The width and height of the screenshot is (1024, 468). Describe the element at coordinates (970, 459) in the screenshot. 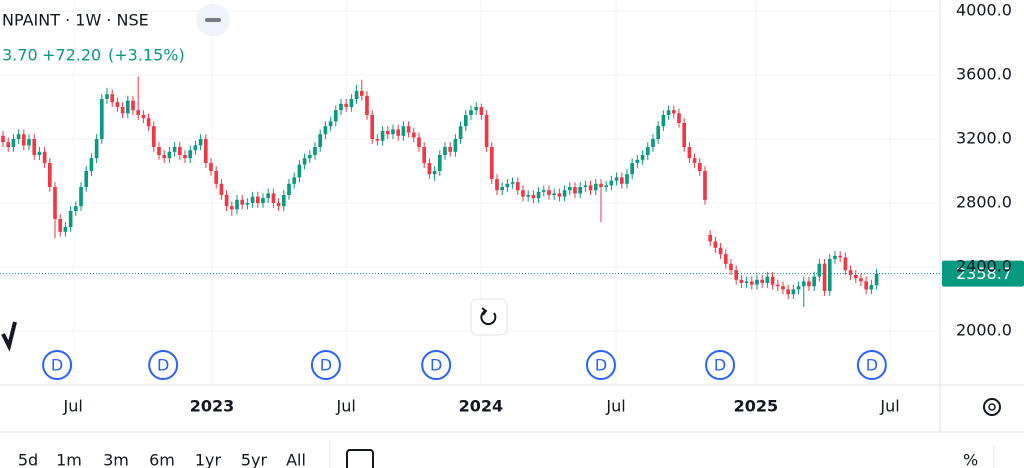

I see `percent-toggle: %` at that location.